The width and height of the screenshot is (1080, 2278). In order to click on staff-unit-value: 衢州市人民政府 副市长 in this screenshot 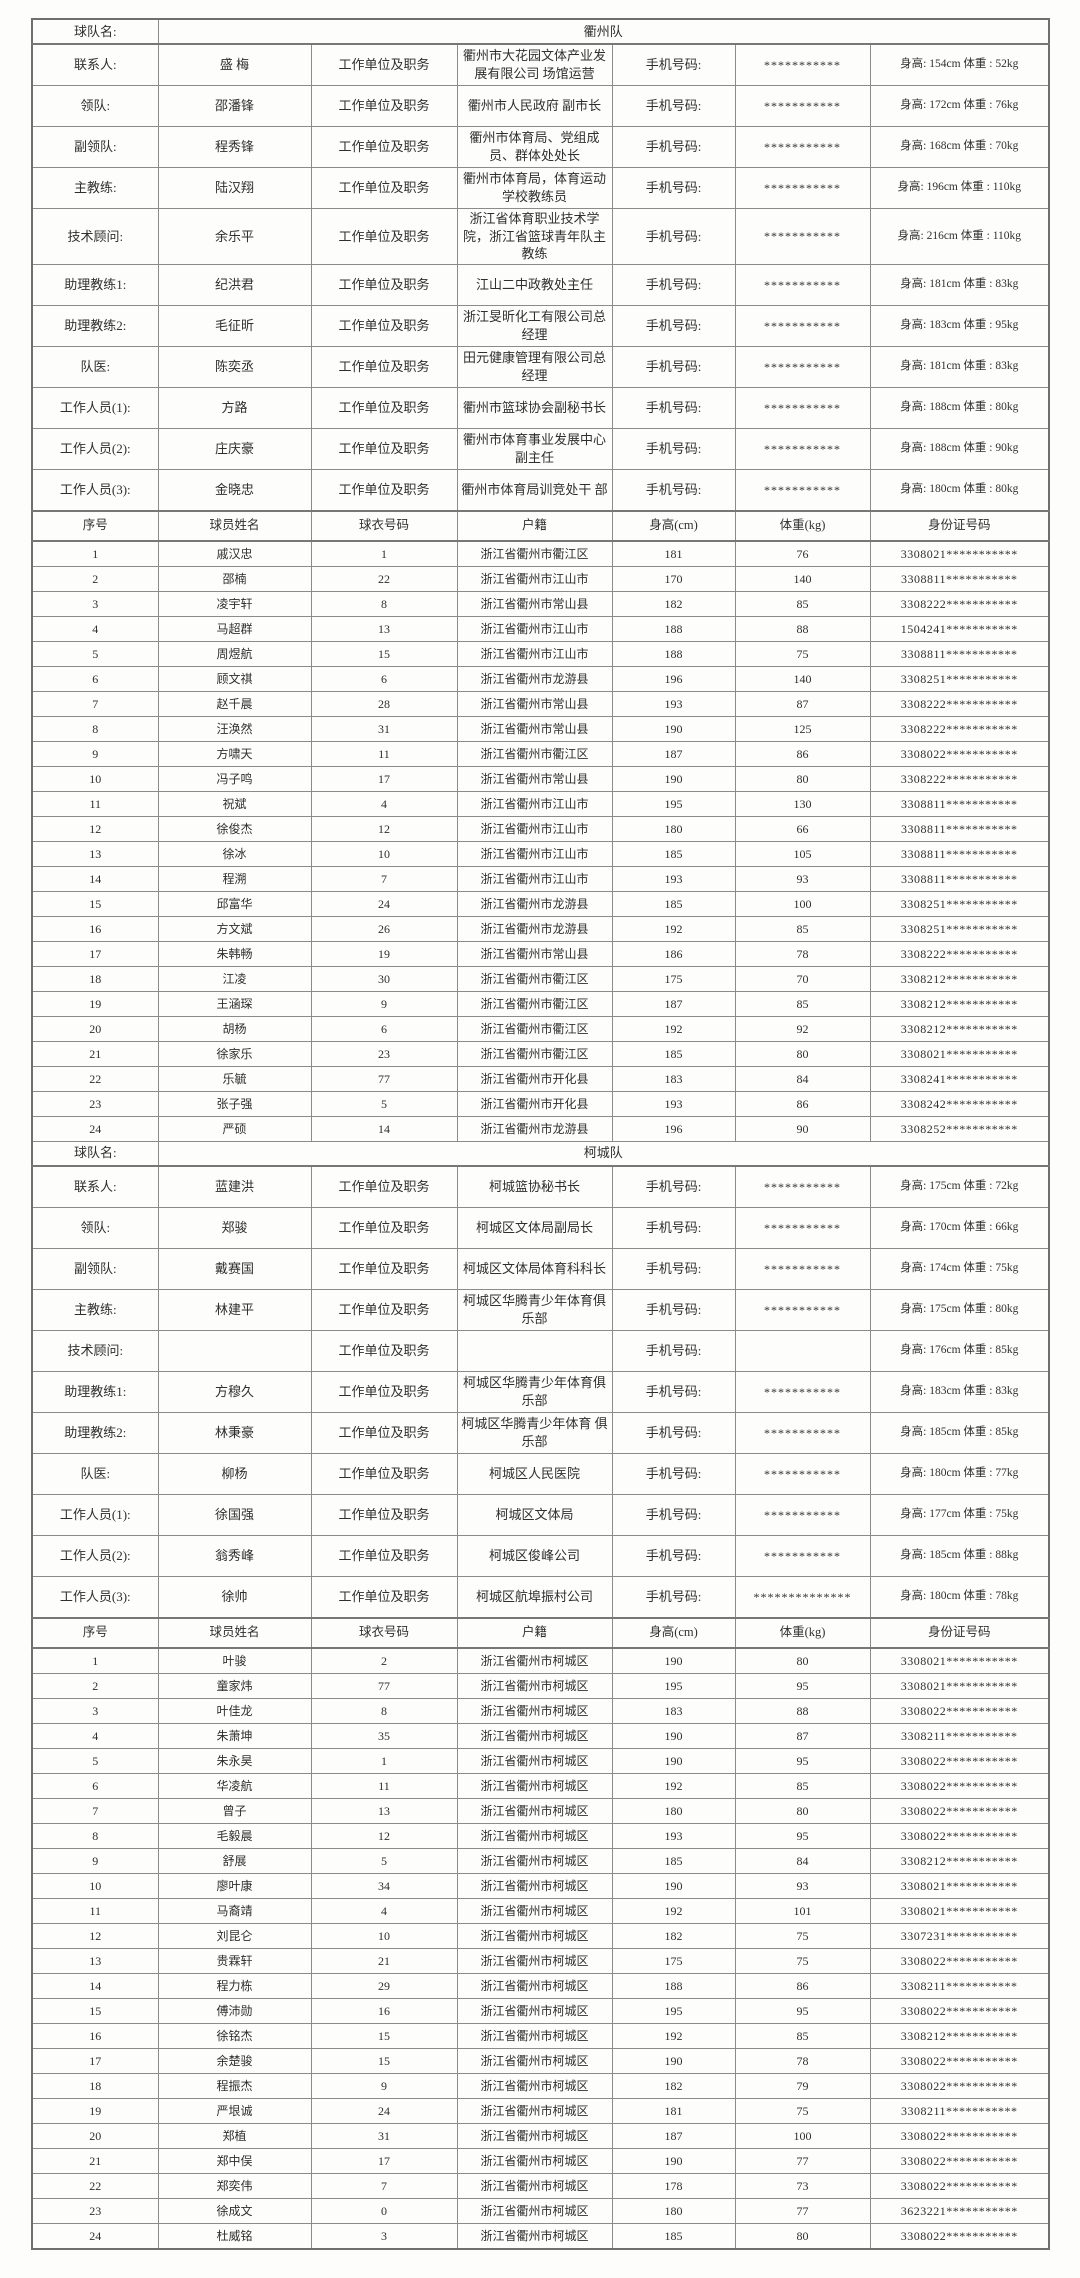, I will do `click(534, 106)`.